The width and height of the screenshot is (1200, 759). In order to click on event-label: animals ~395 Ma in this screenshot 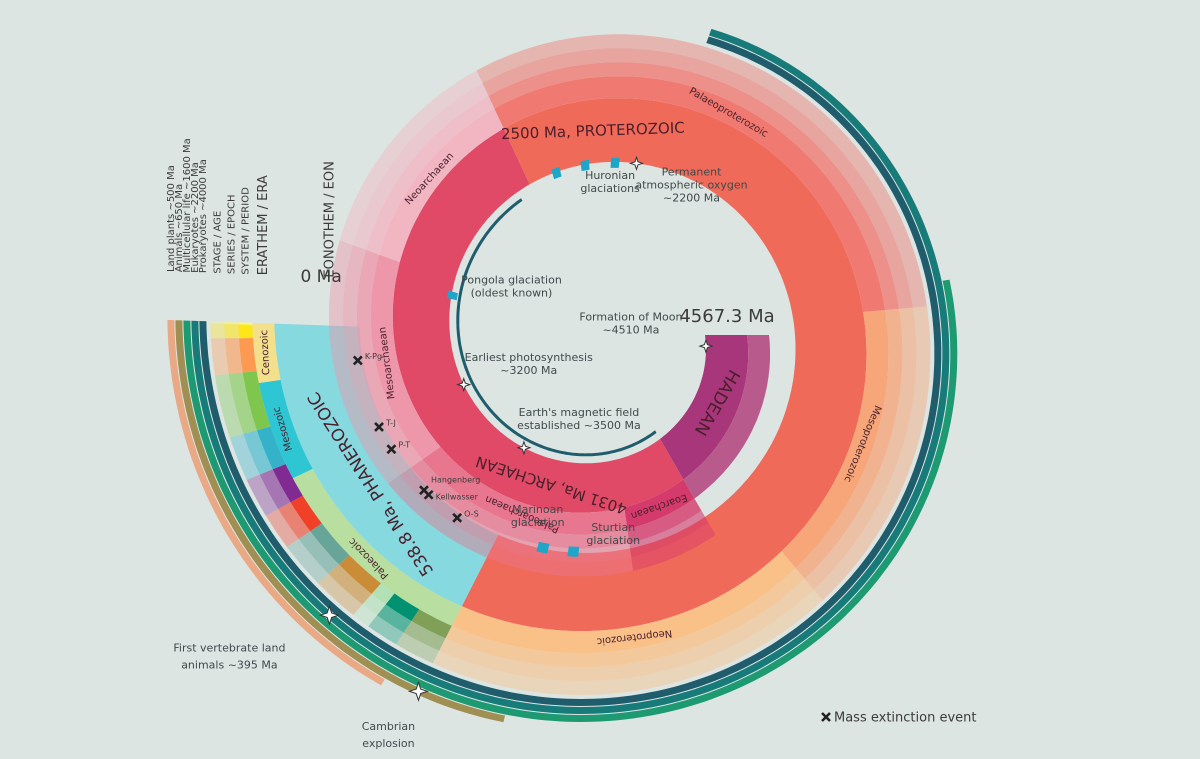, I will do `click(229, 665)`.